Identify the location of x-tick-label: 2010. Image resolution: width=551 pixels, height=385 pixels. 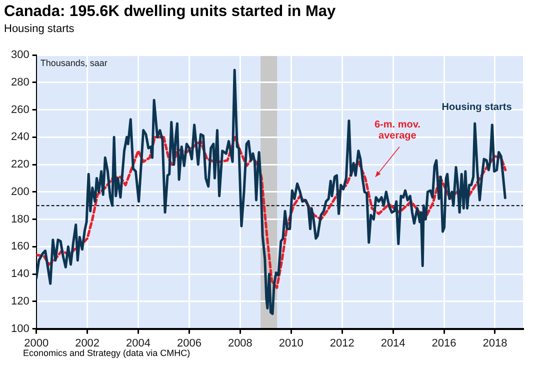
(291, 343).